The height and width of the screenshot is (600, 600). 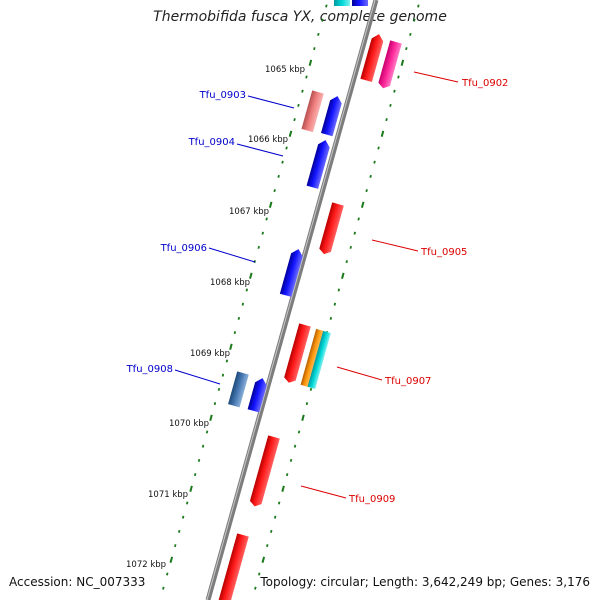 What do you see at coordinates (285, 70) in the screenshot?
I see `kbp-label-1065: 1065 kbp` at bounding box center [285, 70].